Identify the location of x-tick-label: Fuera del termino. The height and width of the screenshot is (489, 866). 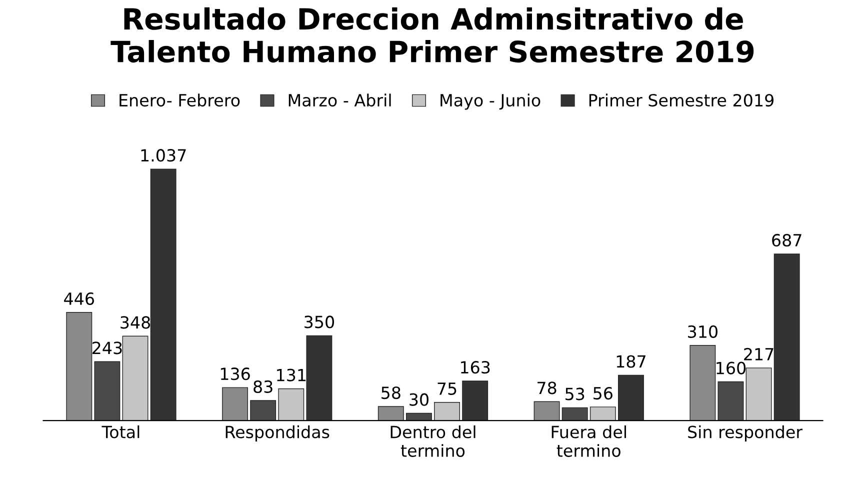
(589, 441).